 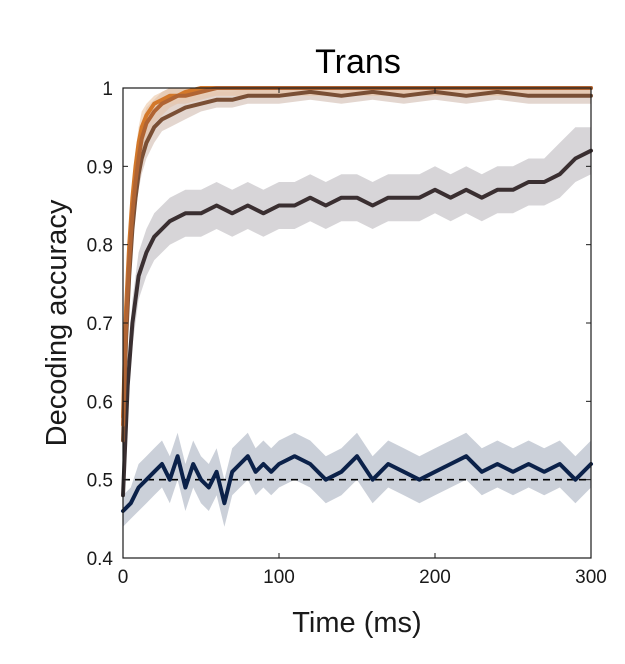 I want to click on series-1-line, so click(x=357, y=483).